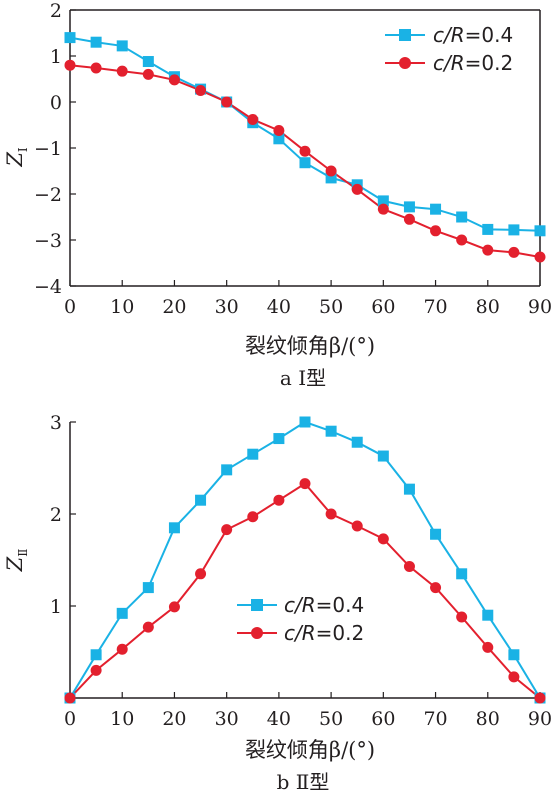 Image resolution: width=554 pixels, height=799 pixels. Describe the element at coordinates (324, 633) in the screenshot. I see `chart-b-legend-label-c02: c/R=0.2` at that location.